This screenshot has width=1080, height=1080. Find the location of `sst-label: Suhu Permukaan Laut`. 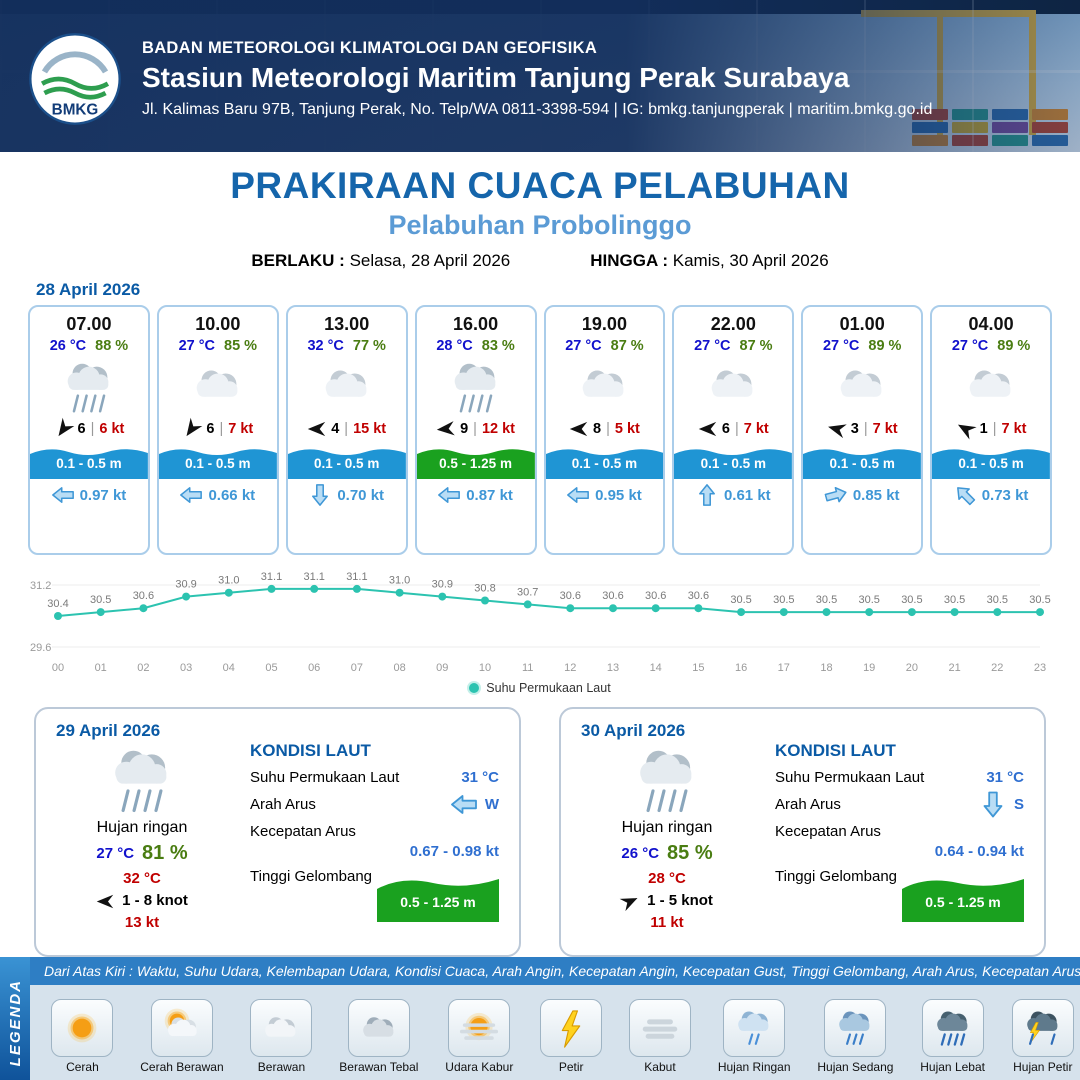

sst-label: Suhu Permukaan Laut is located at coordinates (325, 777).